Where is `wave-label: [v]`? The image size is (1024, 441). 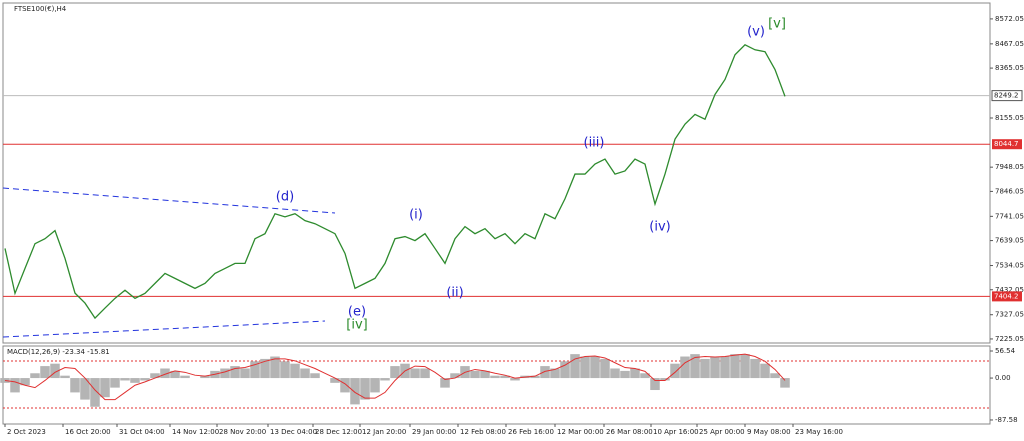 wave-label: [v] is located at coordinates (777, 24).